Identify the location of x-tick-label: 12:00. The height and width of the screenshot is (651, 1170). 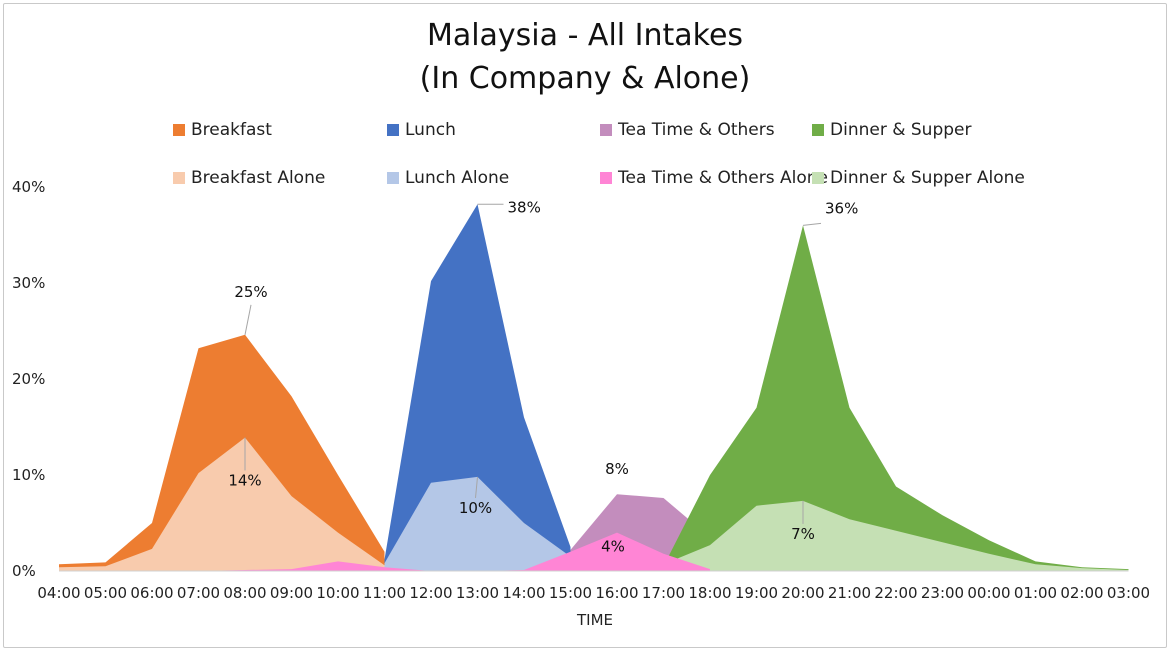
(430, 593).